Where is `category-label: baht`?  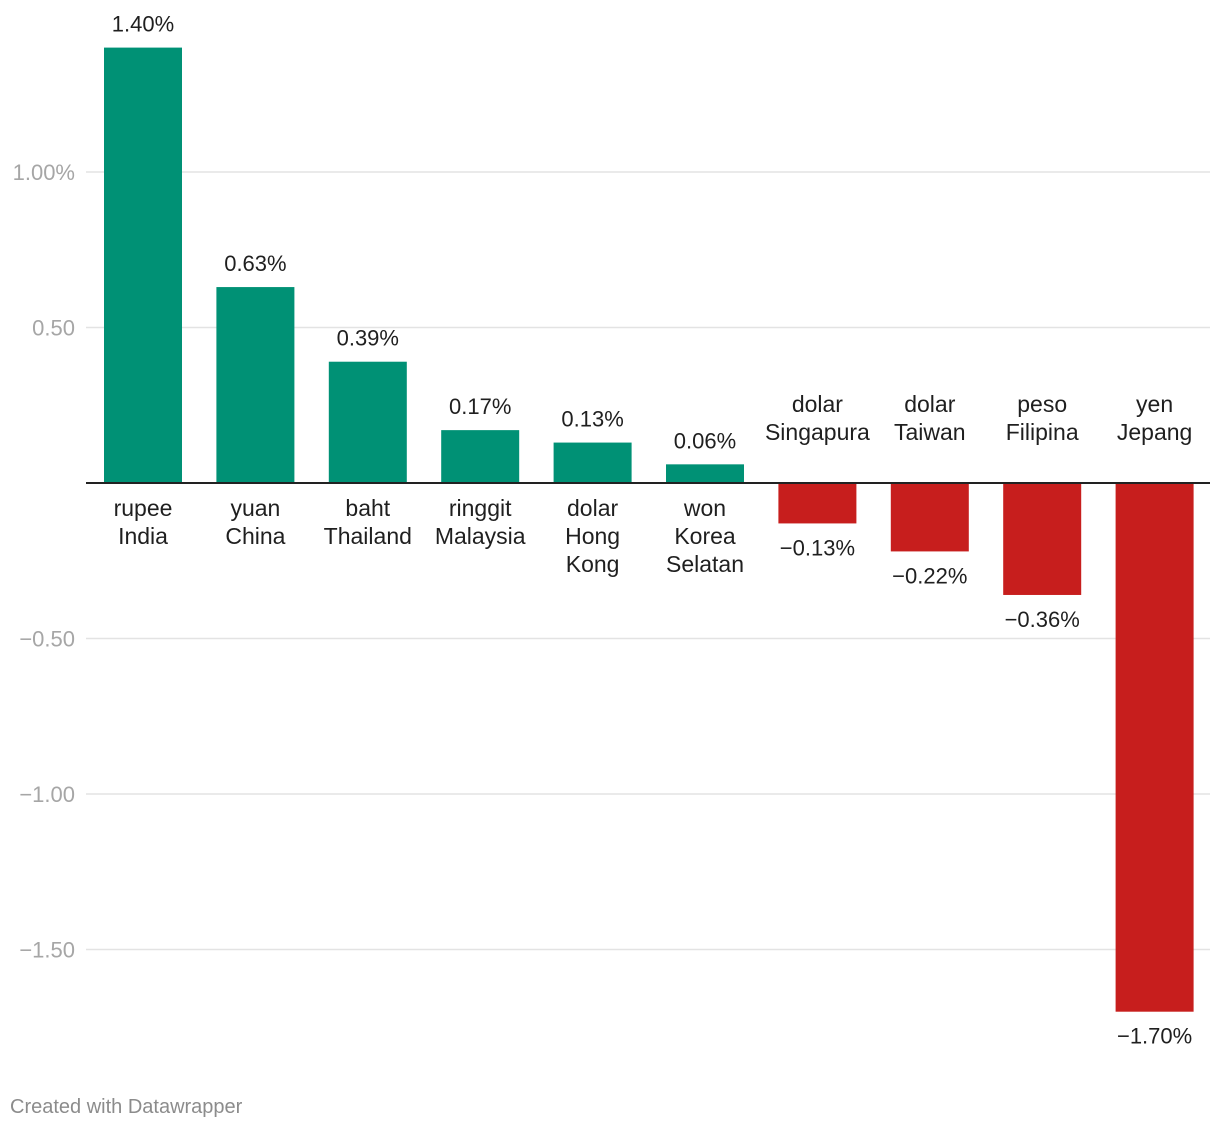
category-label: baht is located at coordinates (367, 508).